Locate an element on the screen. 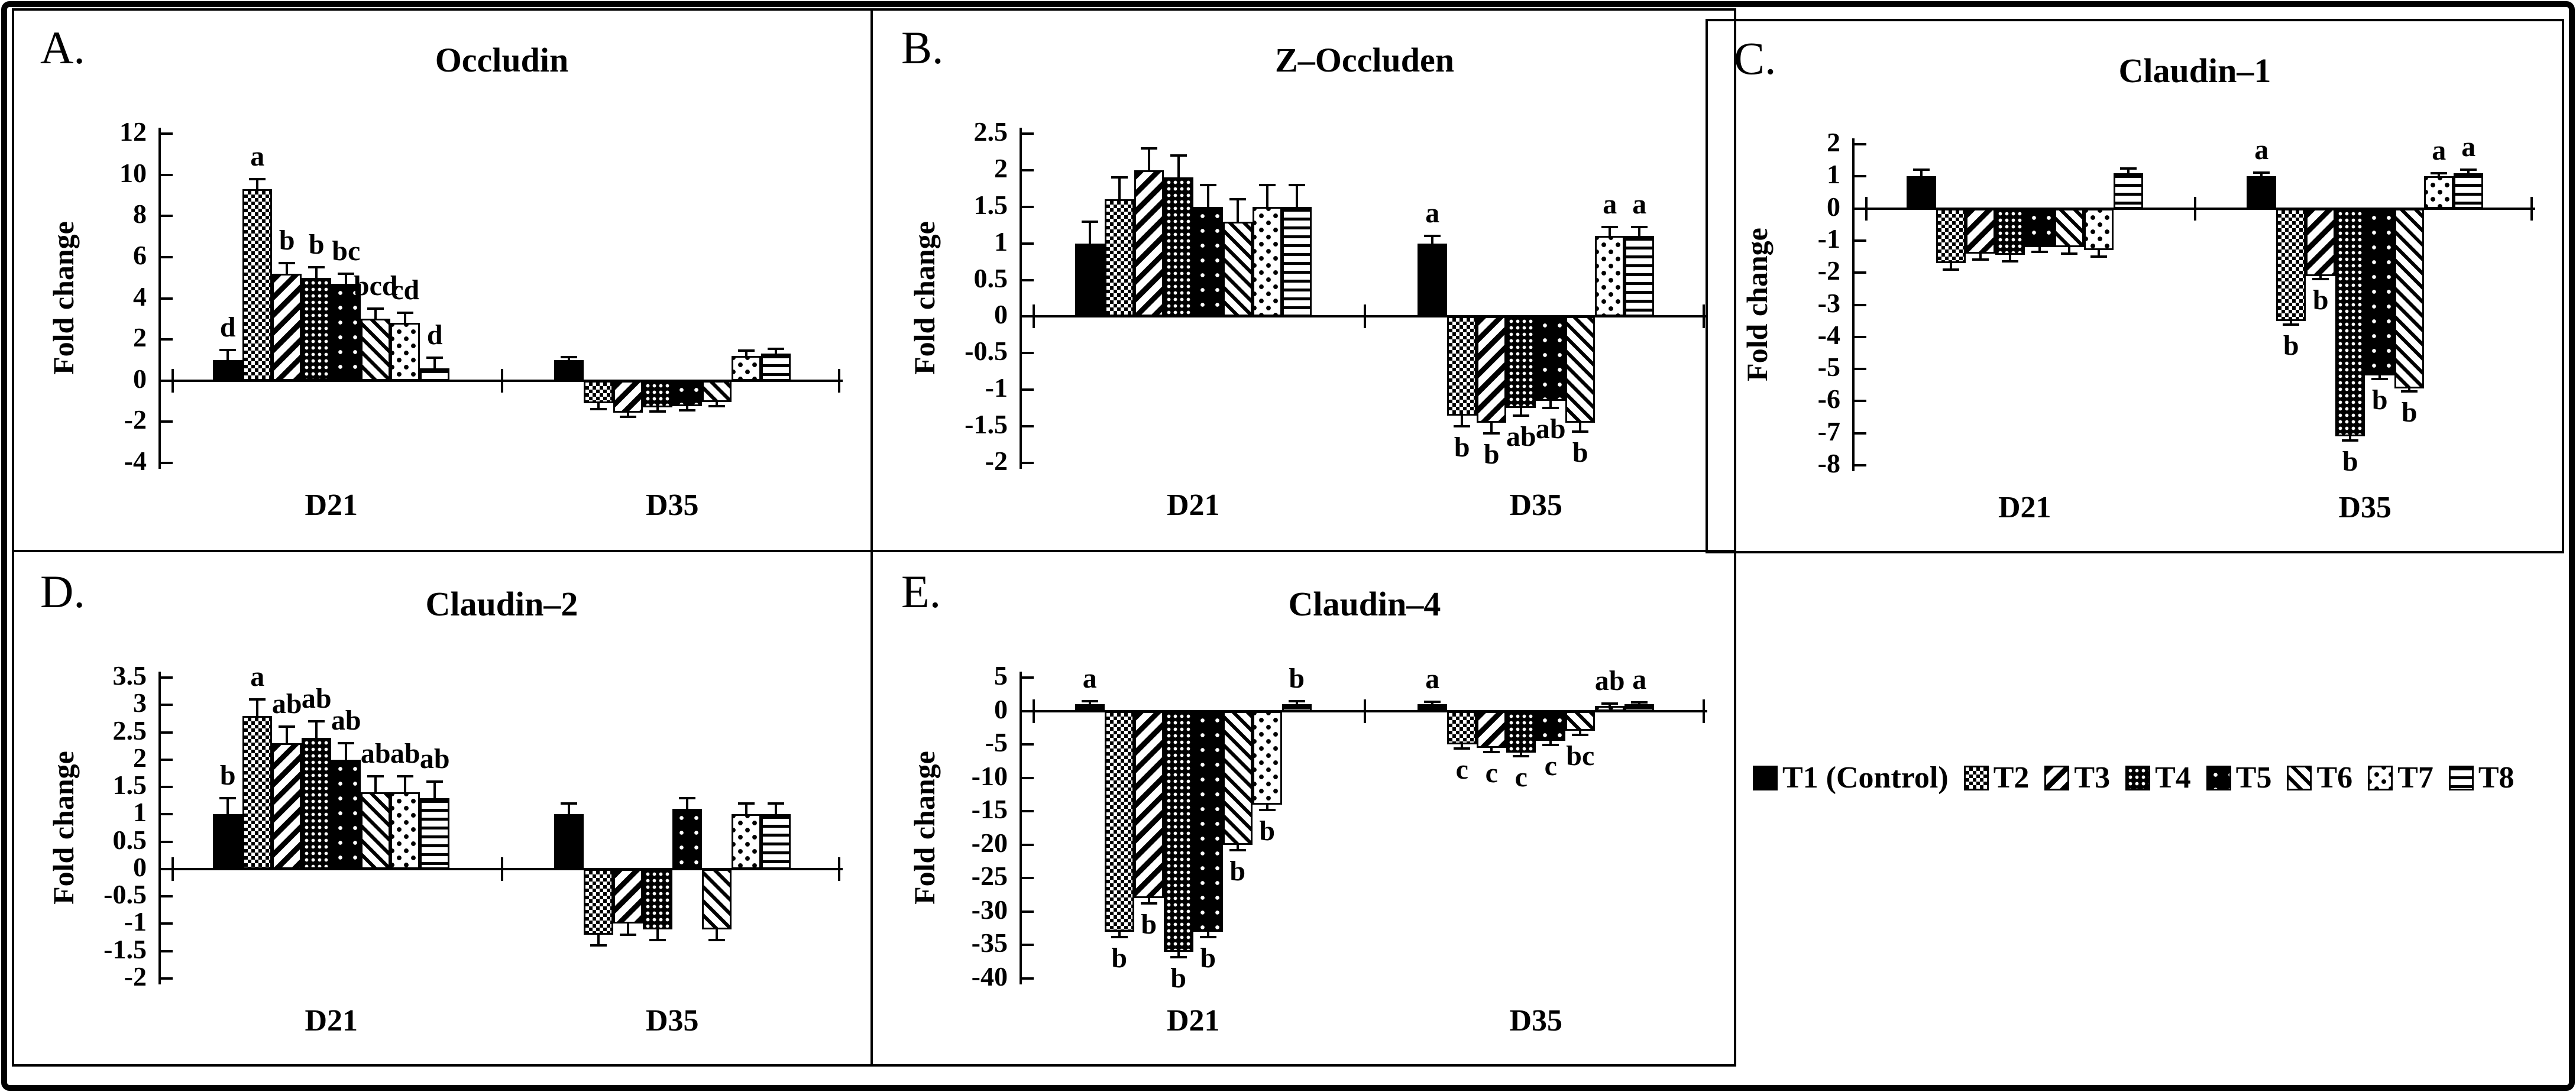  bar-d35-t7 is located at coordinates (1610, 708).